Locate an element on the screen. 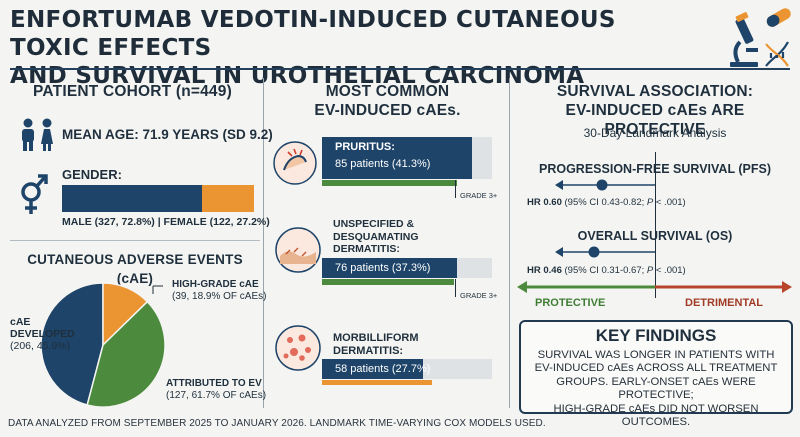  morbilliform-icon is located at coordinates (298, 348).